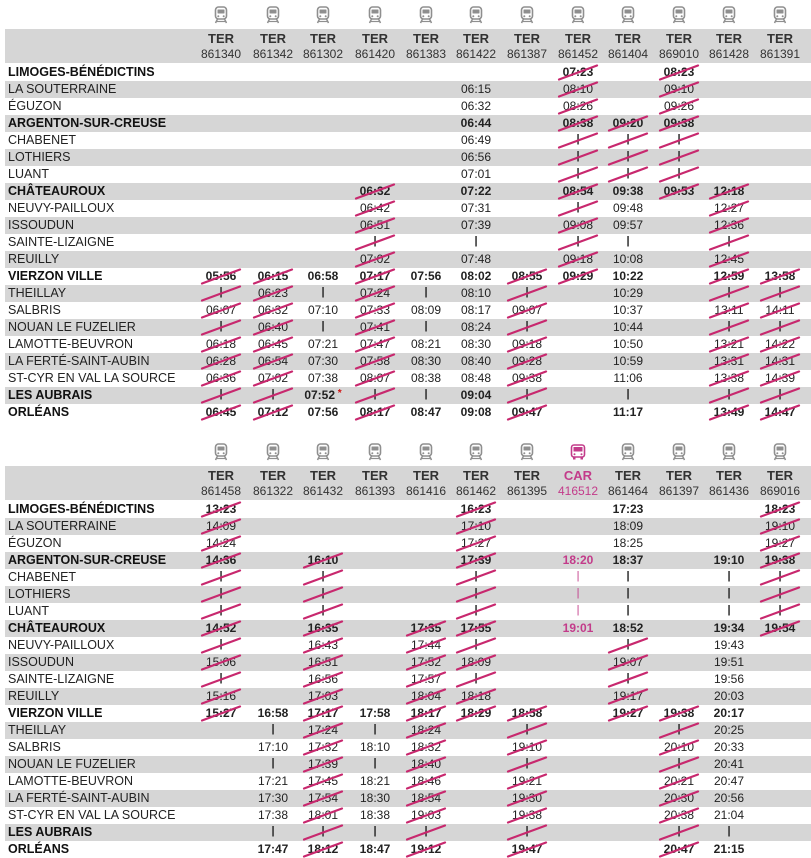 The height and width of the screenshot is (858, 811). What do you see at coordinates (408, 526) in the screenshot?
I see `station-row: LA SOUTERRAINE 14:09 17:10 18:09 19:10` at bounding box center [408, 526].